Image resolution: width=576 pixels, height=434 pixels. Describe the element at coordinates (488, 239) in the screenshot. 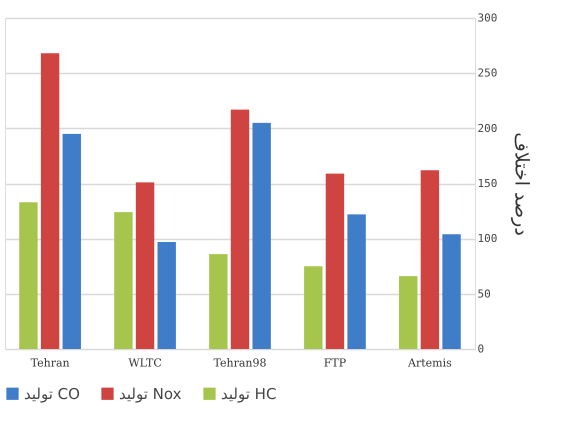

I see `y-tick-label: 100` at that location.